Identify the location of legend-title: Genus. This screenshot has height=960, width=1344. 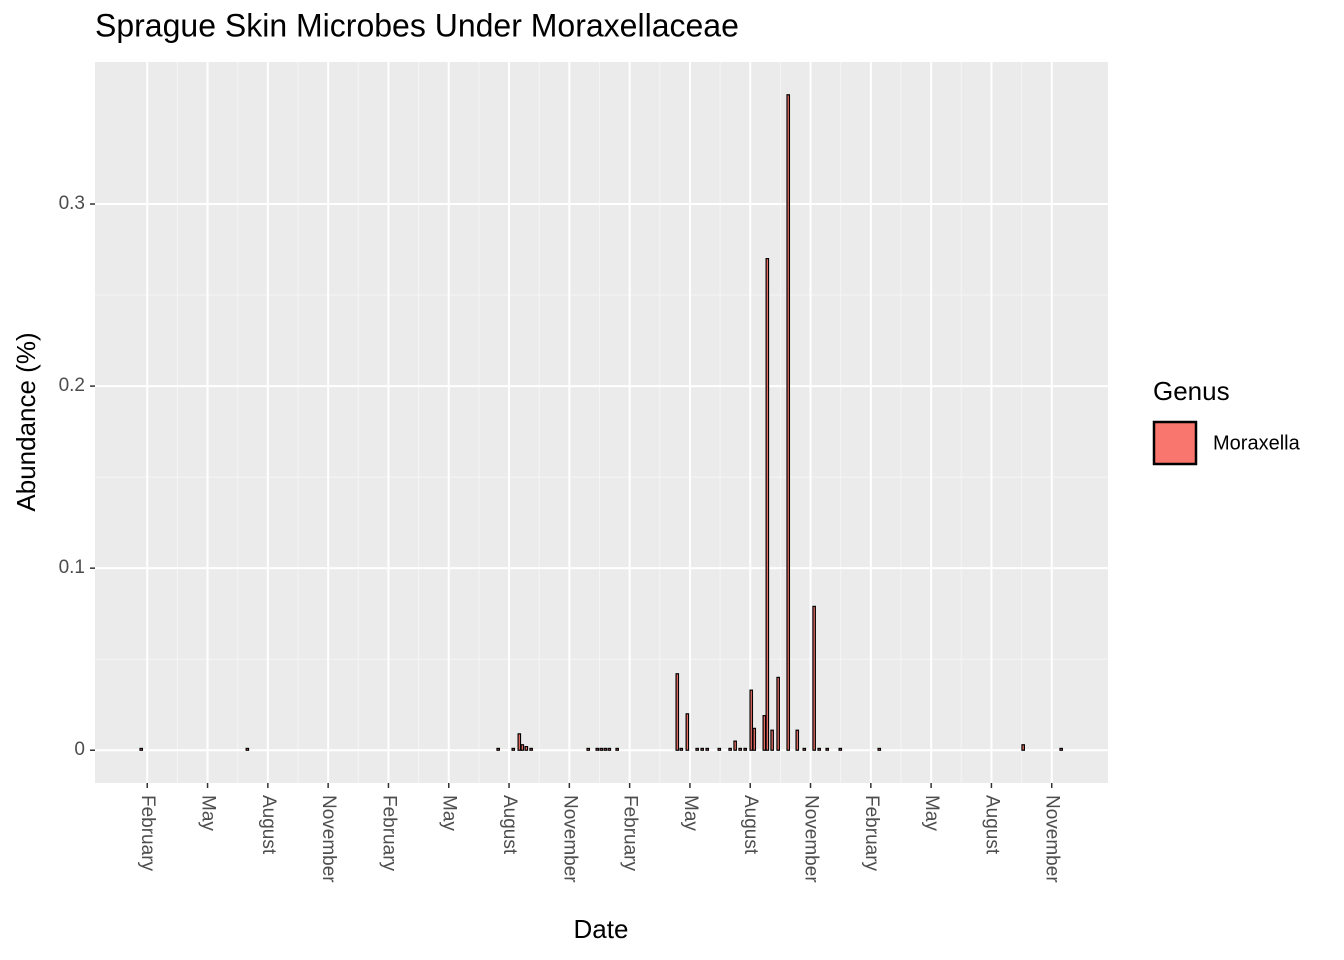
(1191, 391).